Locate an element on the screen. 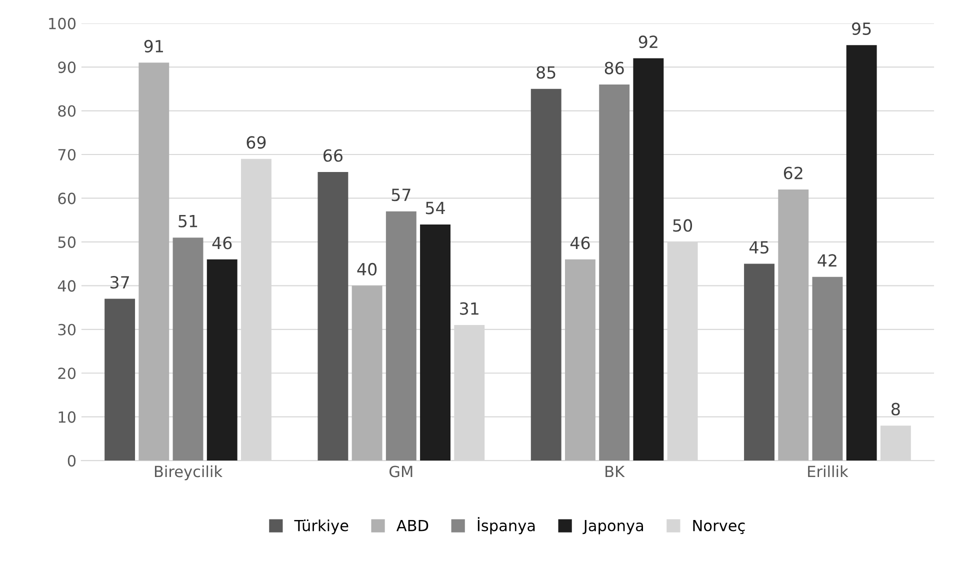 This screenshot has width=958, height=583. legend-label: İspanya is located at coordinates (506, 525).